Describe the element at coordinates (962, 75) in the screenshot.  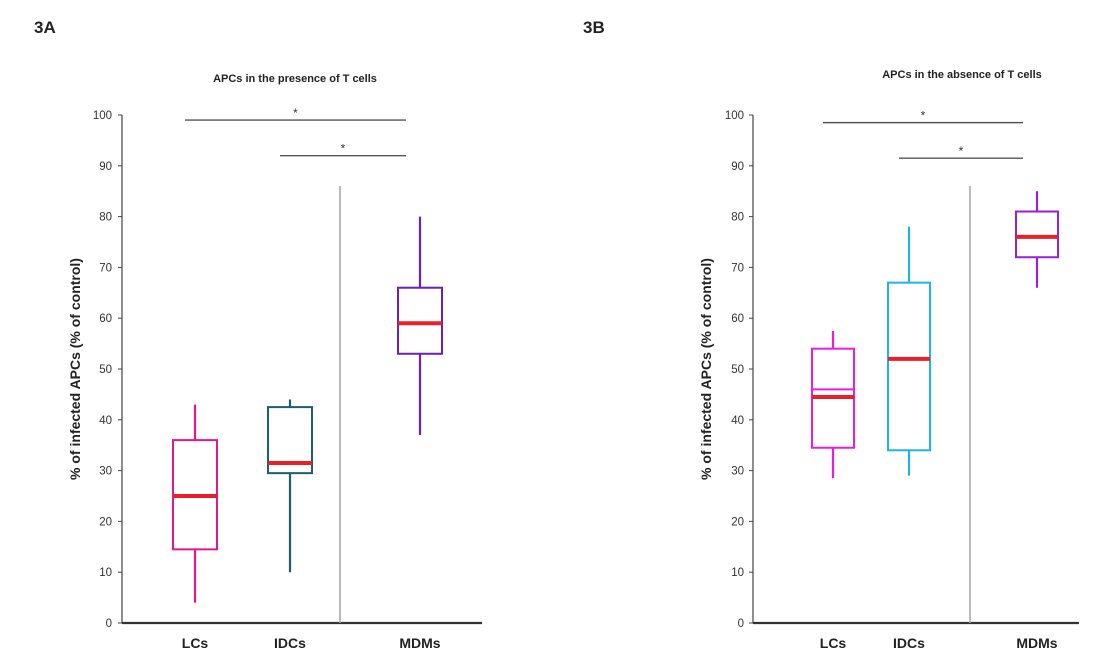
I see `chart-title: APCs in the absence of T cells` at that location.